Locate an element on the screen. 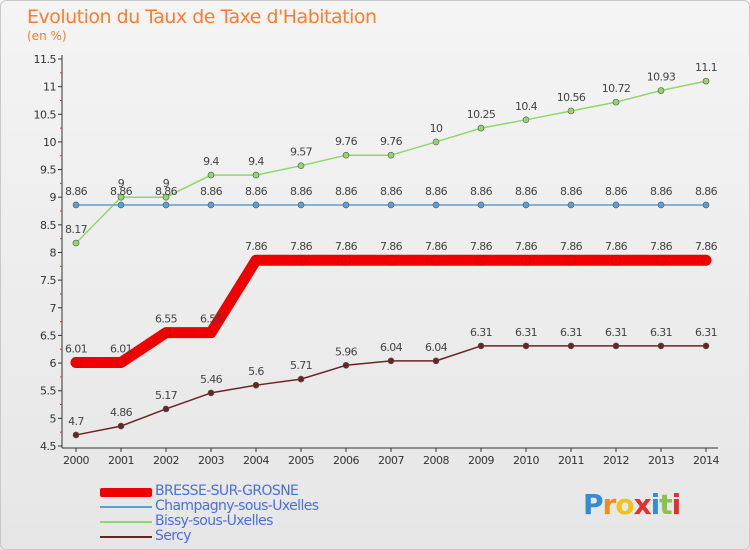  unit-label: (en %) is located at coordinates (47, 36).